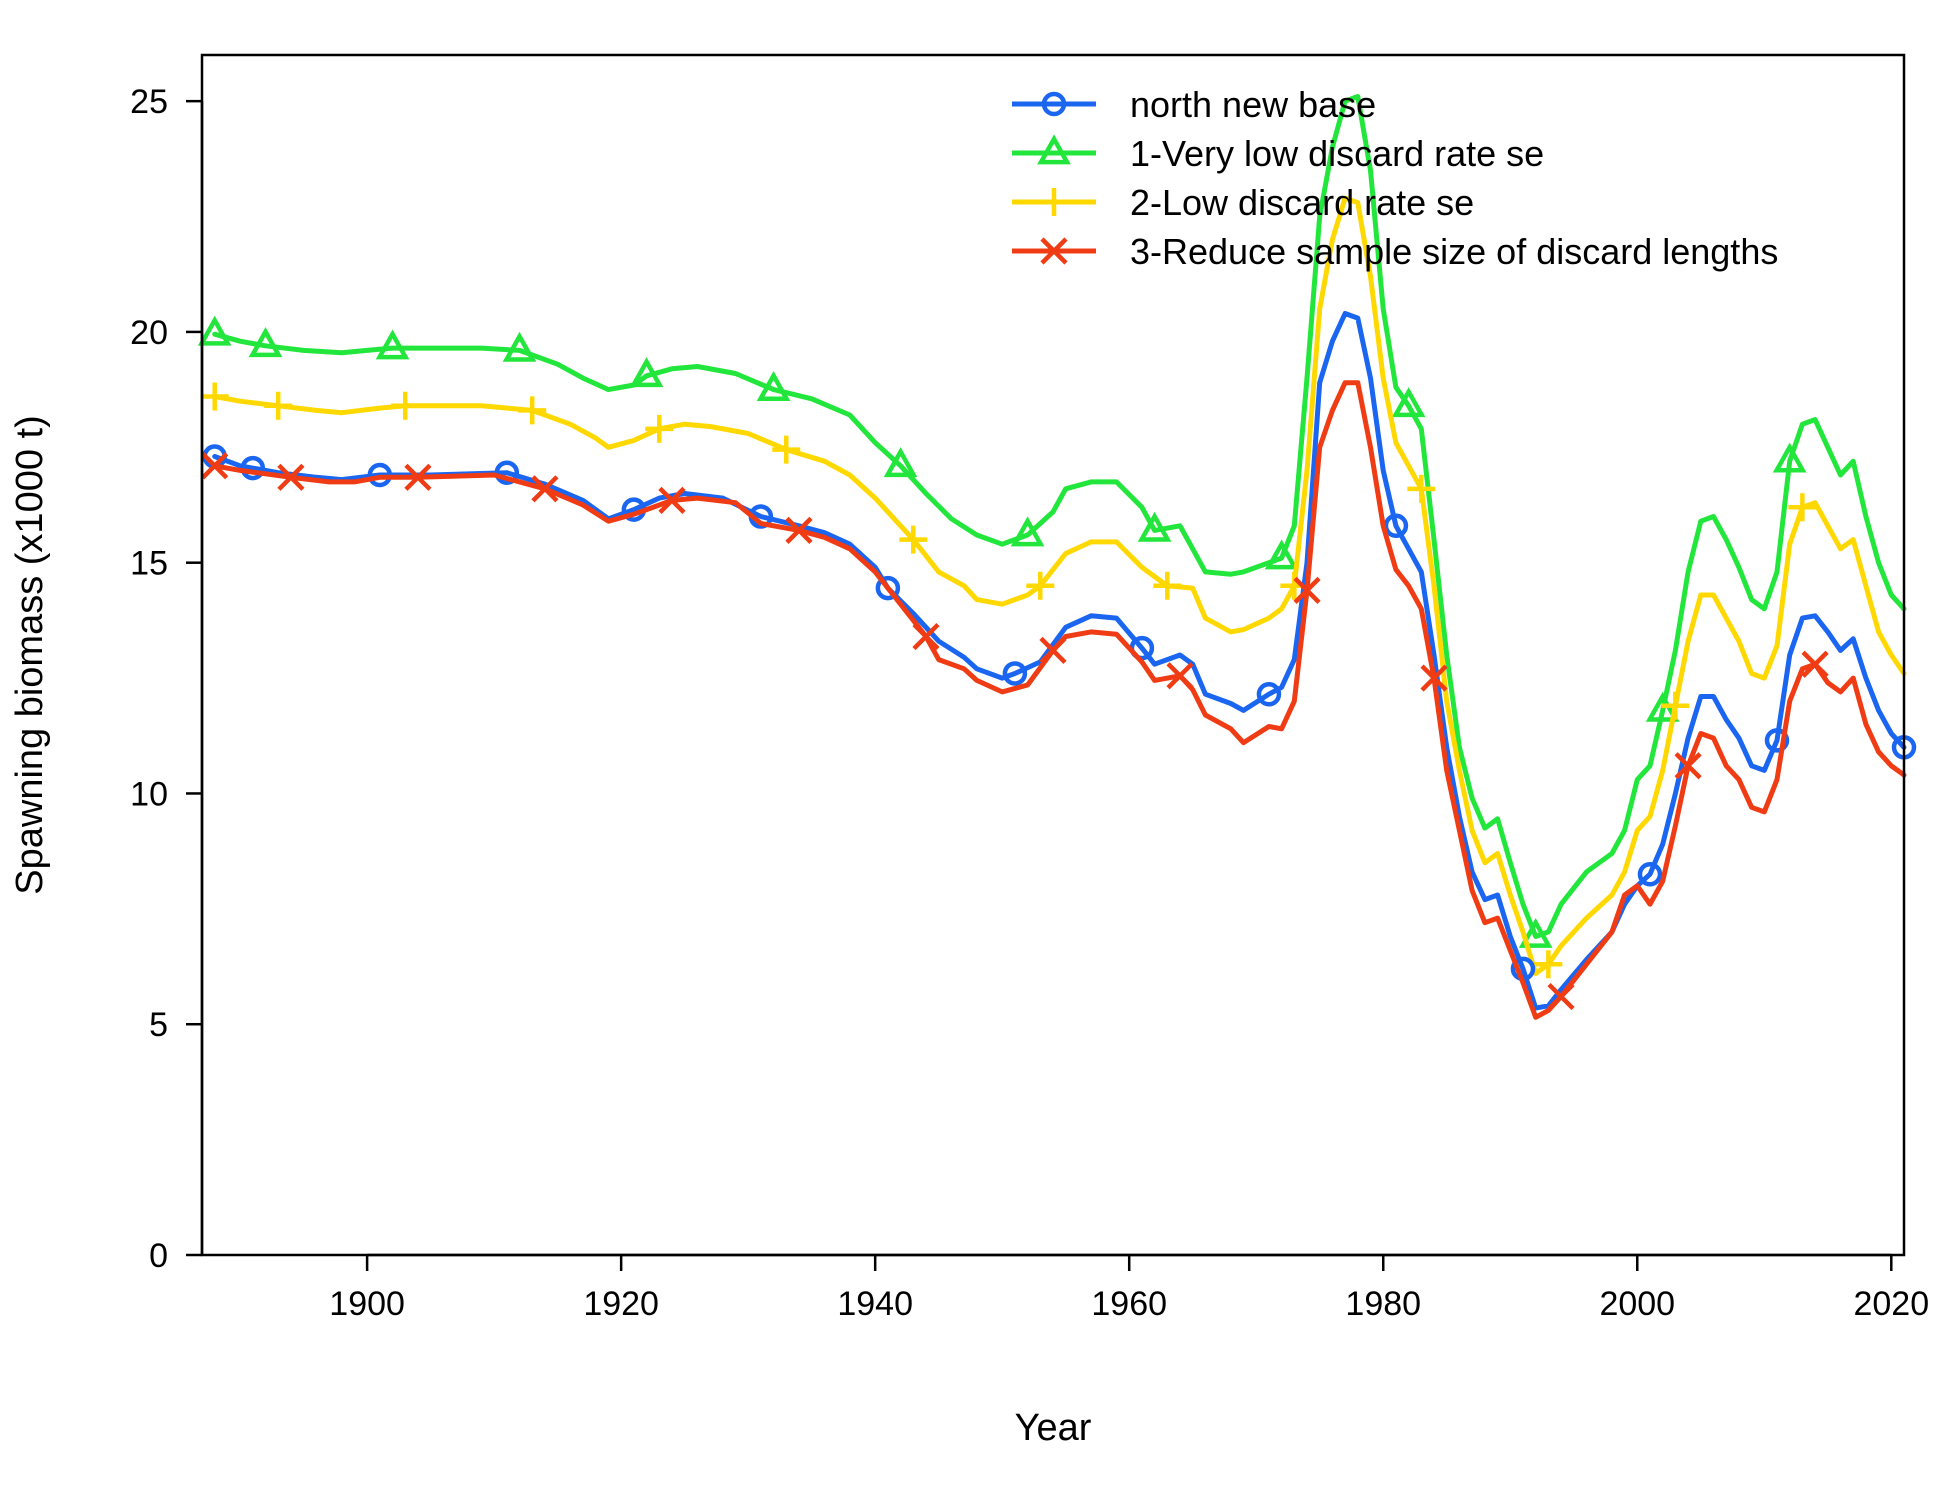  What do you see at coordinates (1253, 104) in the screenshot?
I see `legend-label: north new base` at bounding box center [1253, 104].